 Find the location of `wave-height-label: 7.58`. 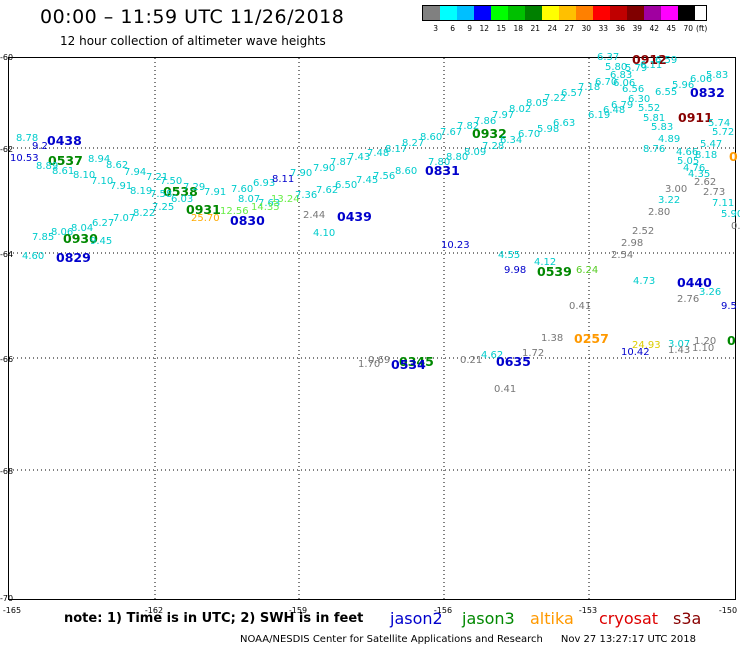

wave-height-label: 7.58 is located at coordinates (161, 194).